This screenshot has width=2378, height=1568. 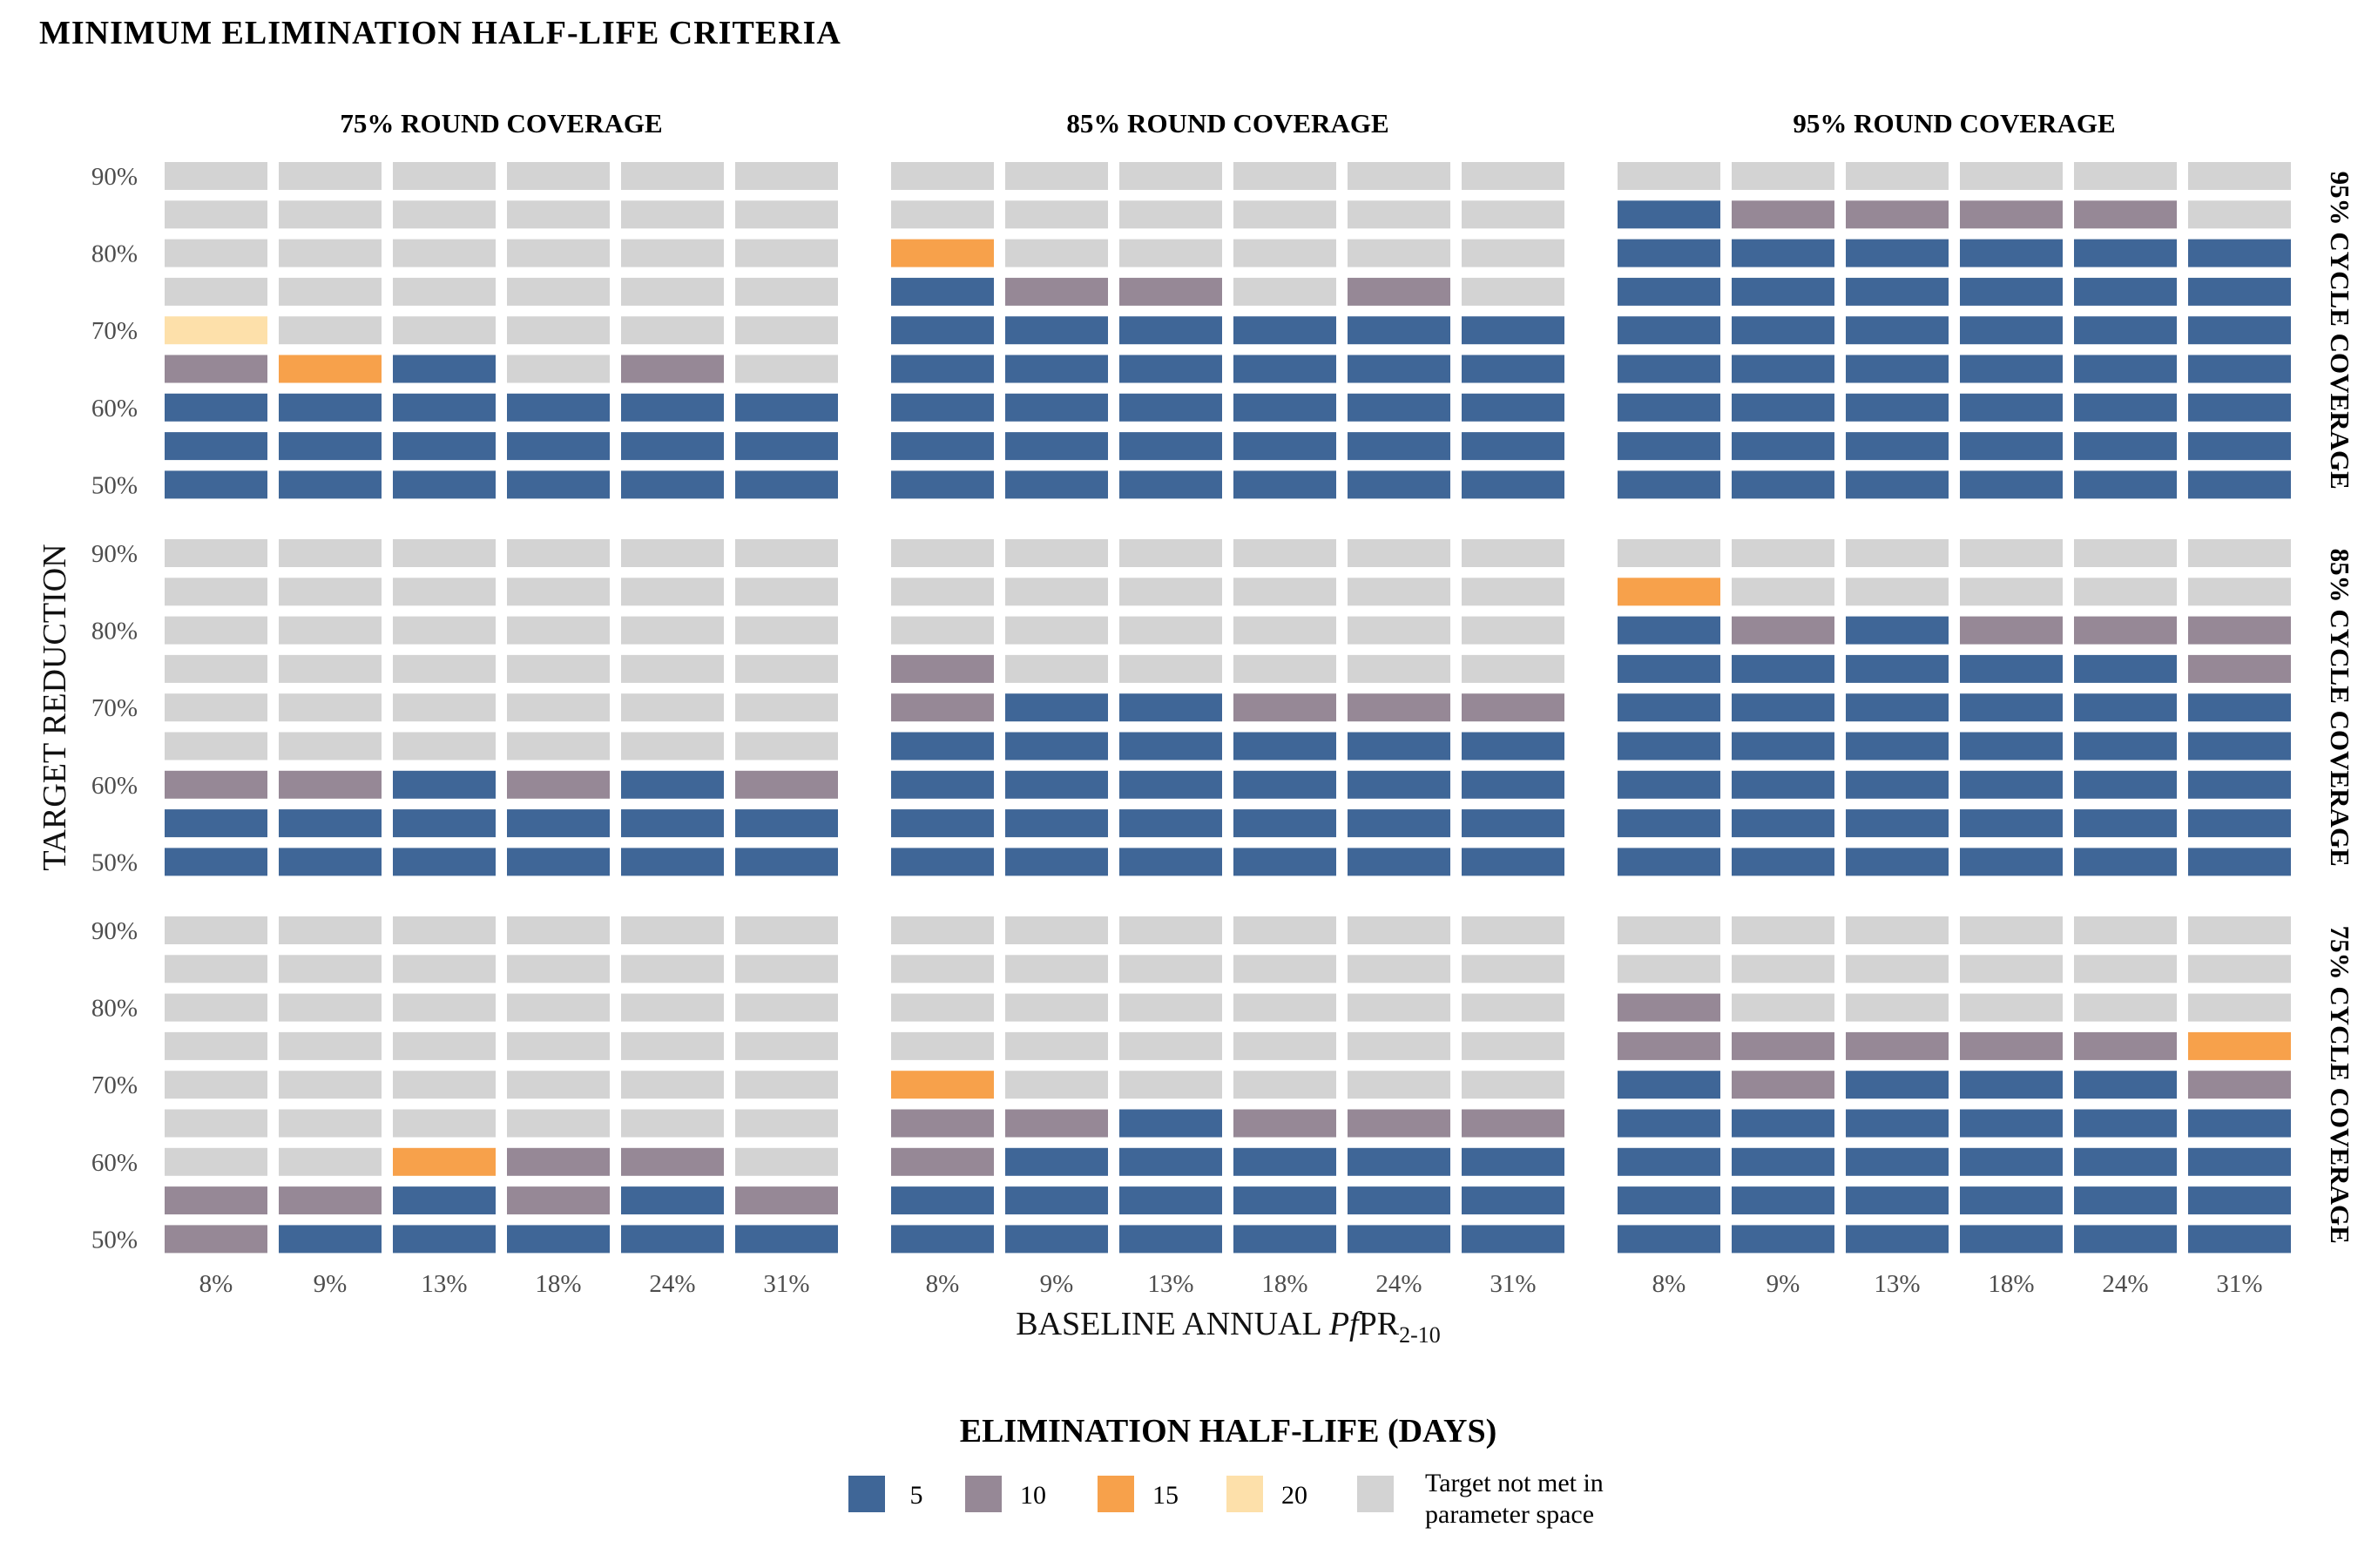 I want to click on legend-items: 5 10 15 20 Target not met in parameter space, so click(x=1226, y=1499).